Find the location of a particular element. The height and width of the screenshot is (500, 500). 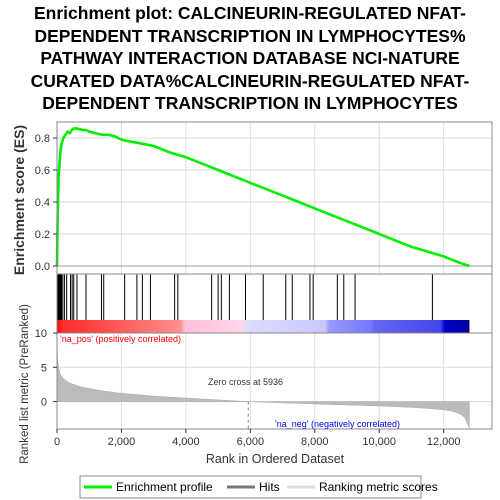

x-tick-label: 8,000 is located at coordinates (315, 442).